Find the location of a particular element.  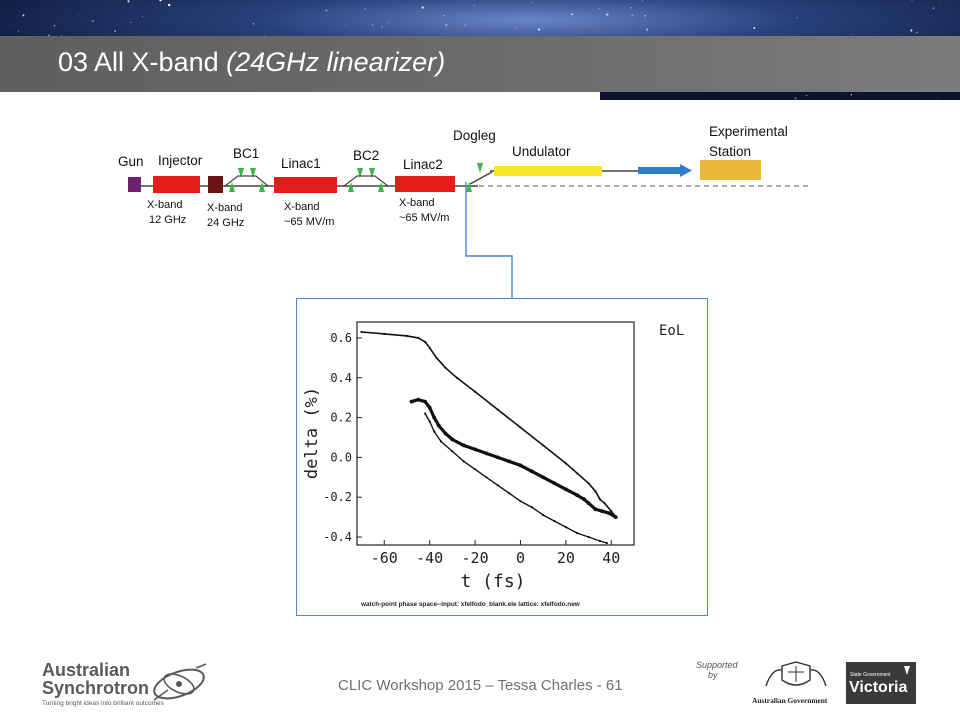

linac1-spec-line1: X-band is located at coordinates (302, 207).